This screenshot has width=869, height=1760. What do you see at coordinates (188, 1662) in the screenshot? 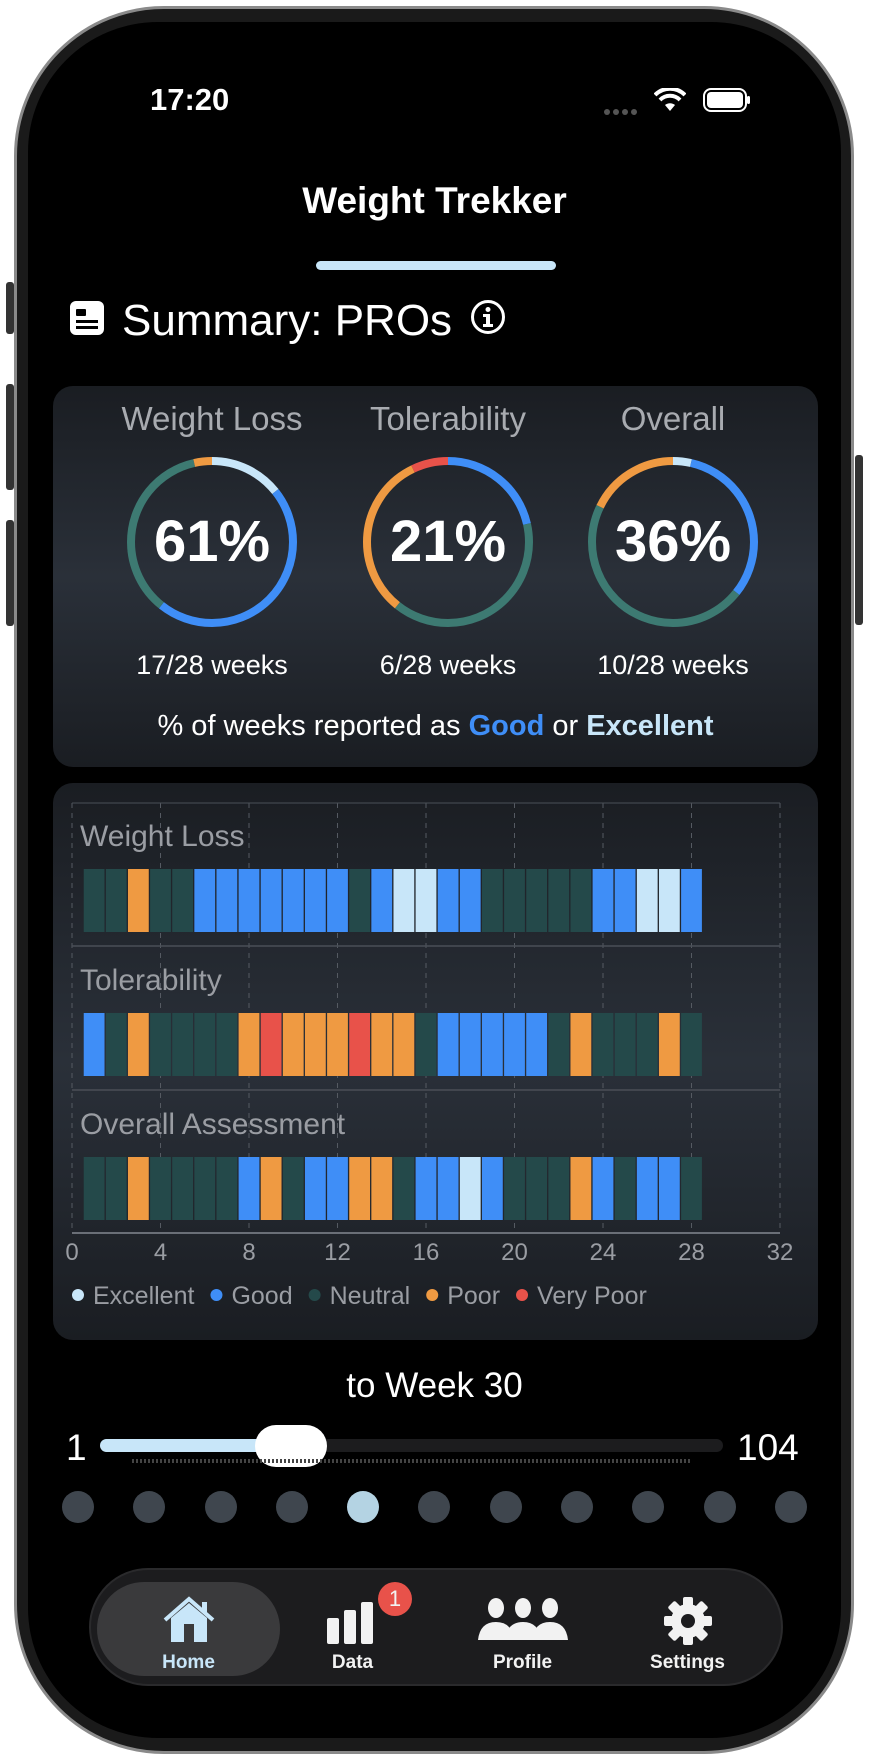
I see `tab-label: Home` at bounding box center [188, 1662].